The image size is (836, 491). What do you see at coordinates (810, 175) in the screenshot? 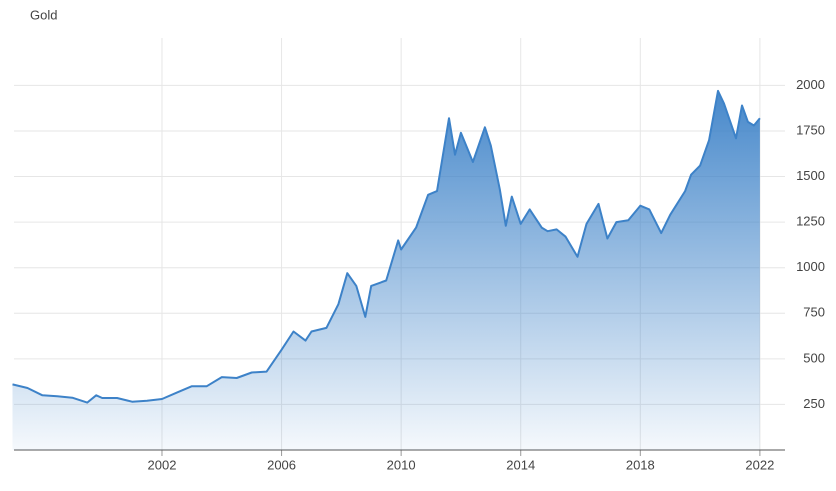
I see `y-tick-label: 1500` at bounding box center [810, 175].